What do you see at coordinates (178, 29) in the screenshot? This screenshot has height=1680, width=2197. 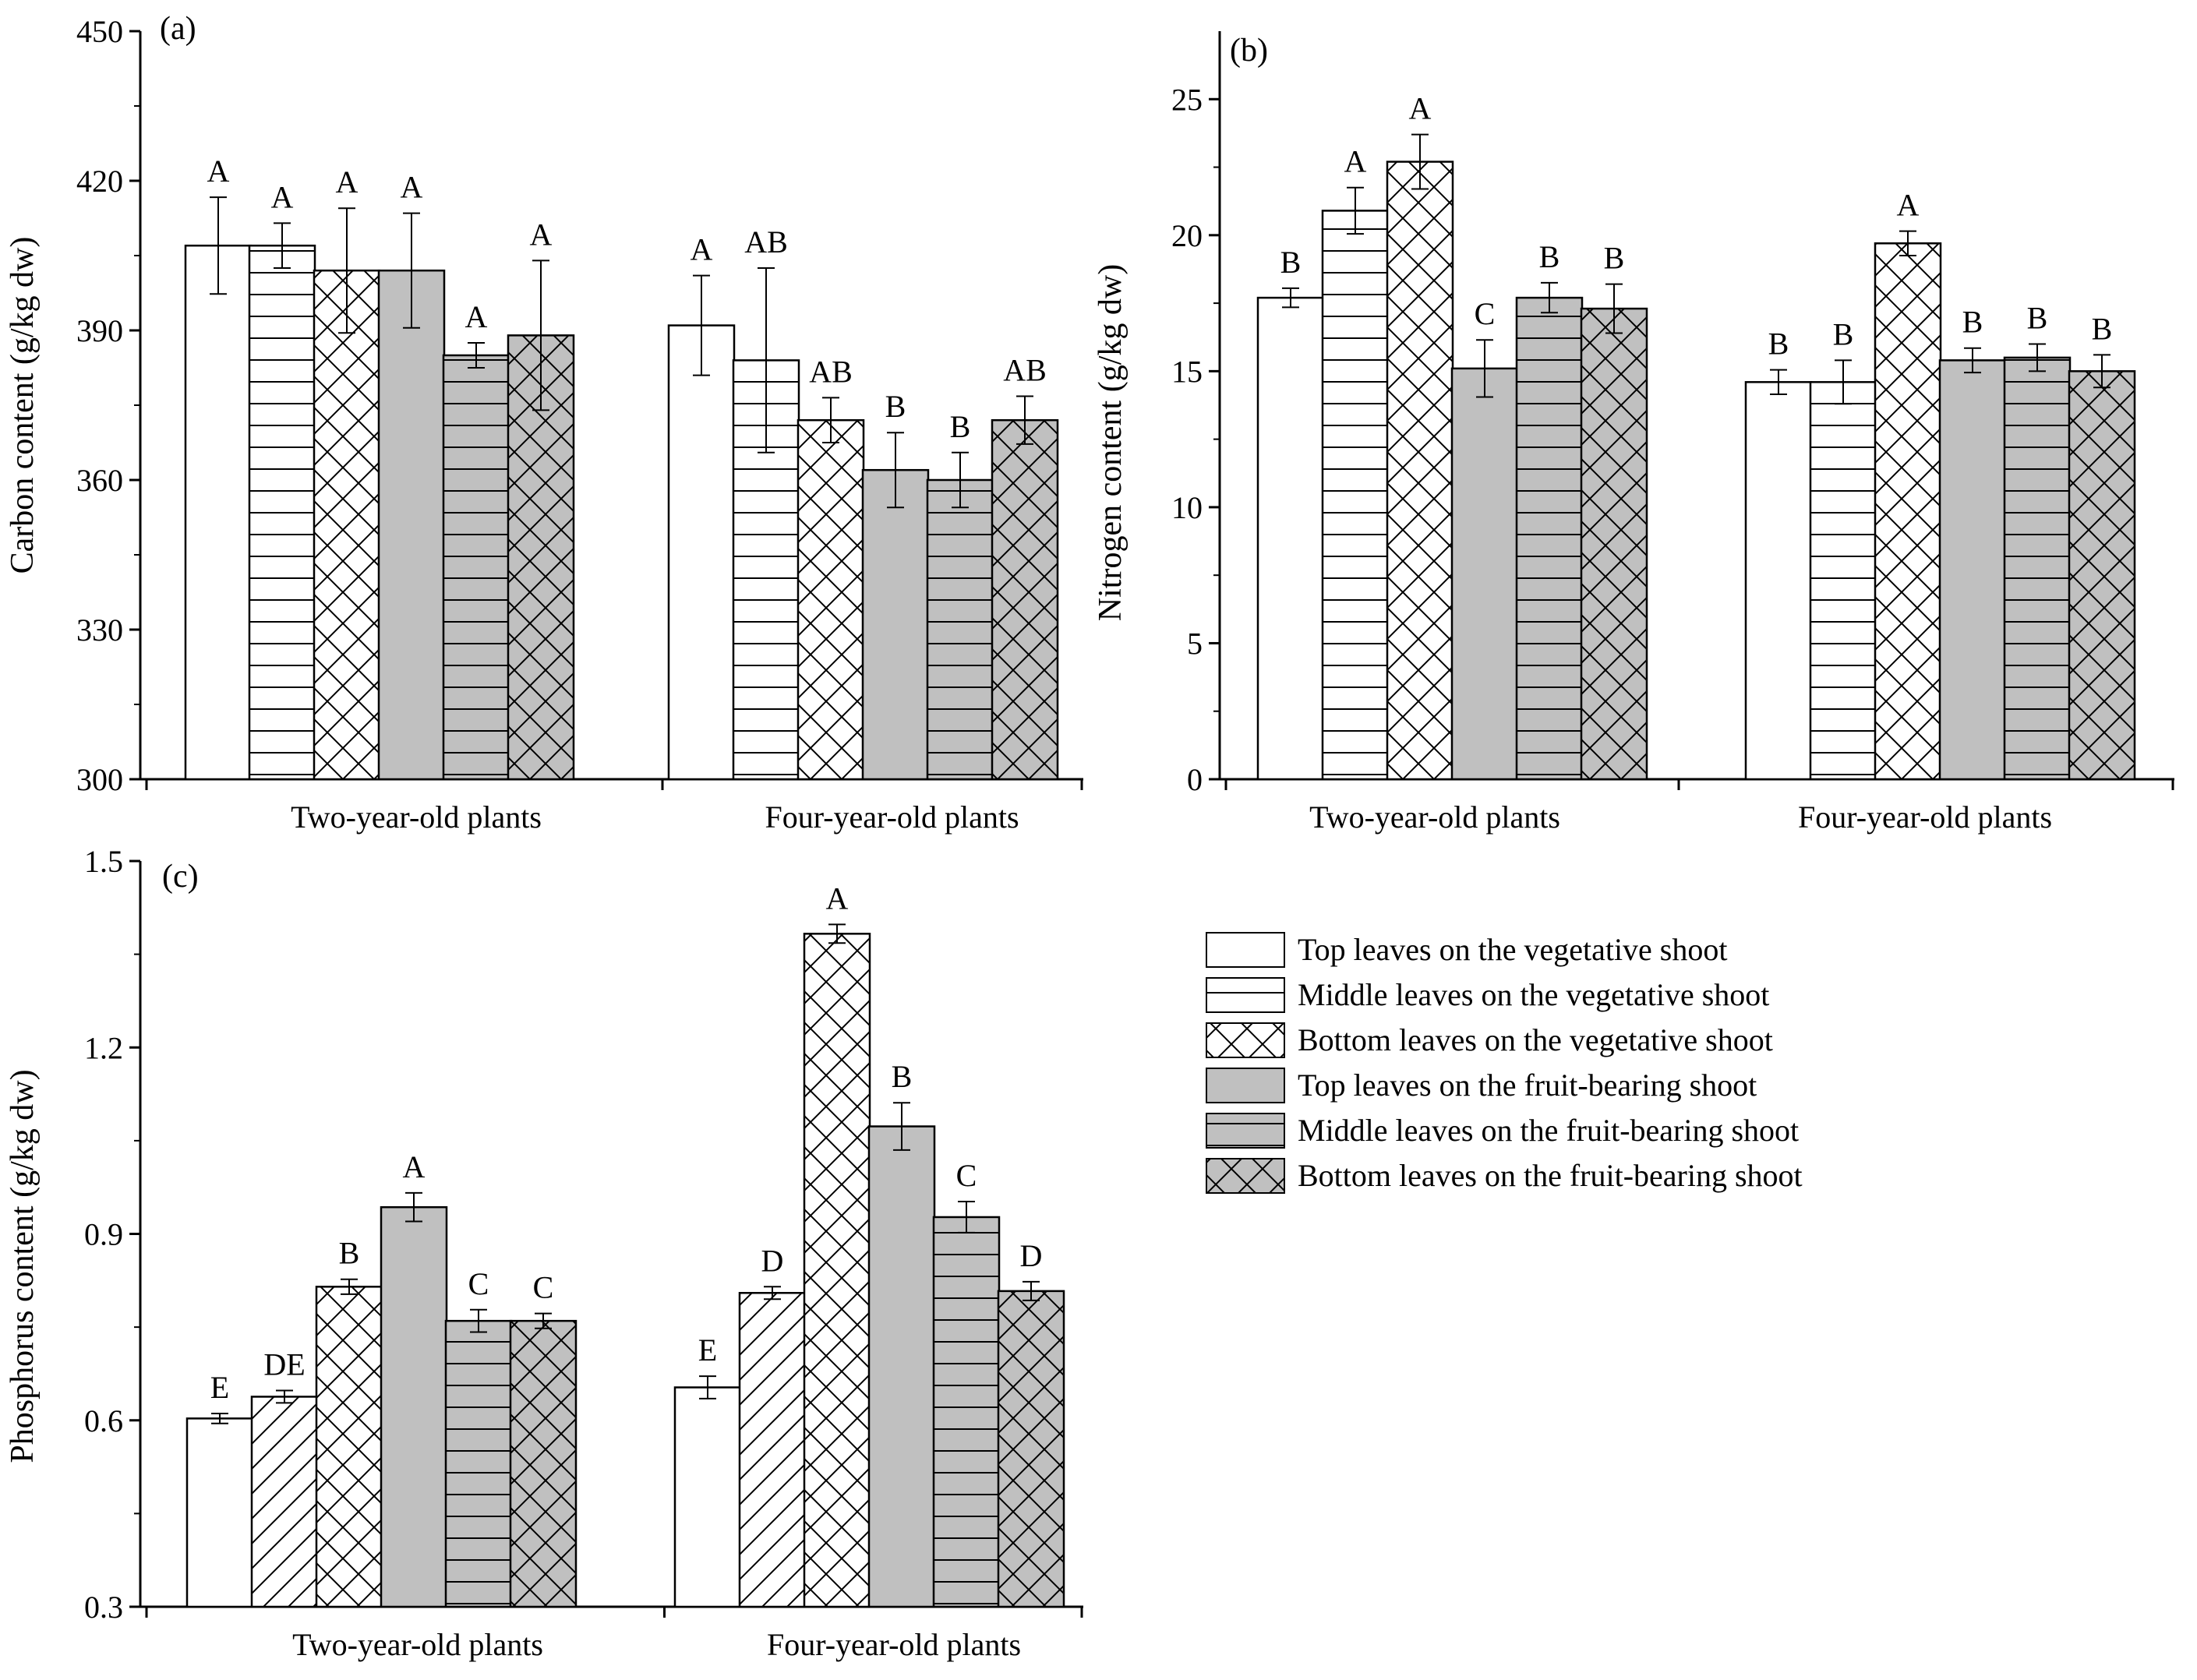 I see `panel-label-a: (a)` at bounding box center [178, 29].